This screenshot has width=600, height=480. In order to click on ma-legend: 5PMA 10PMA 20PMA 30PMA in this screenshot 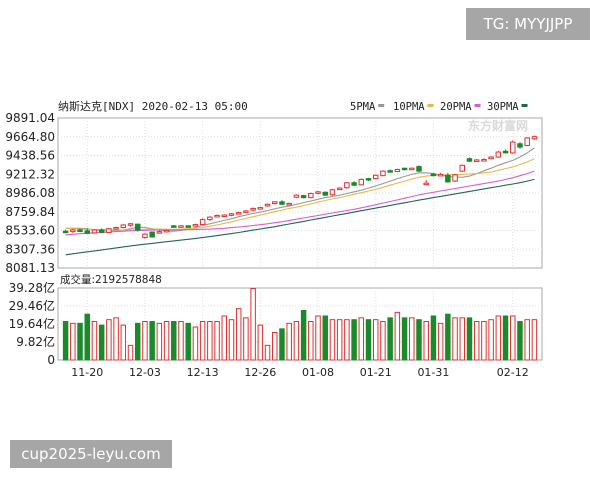, I will do `click(439, 107)`.